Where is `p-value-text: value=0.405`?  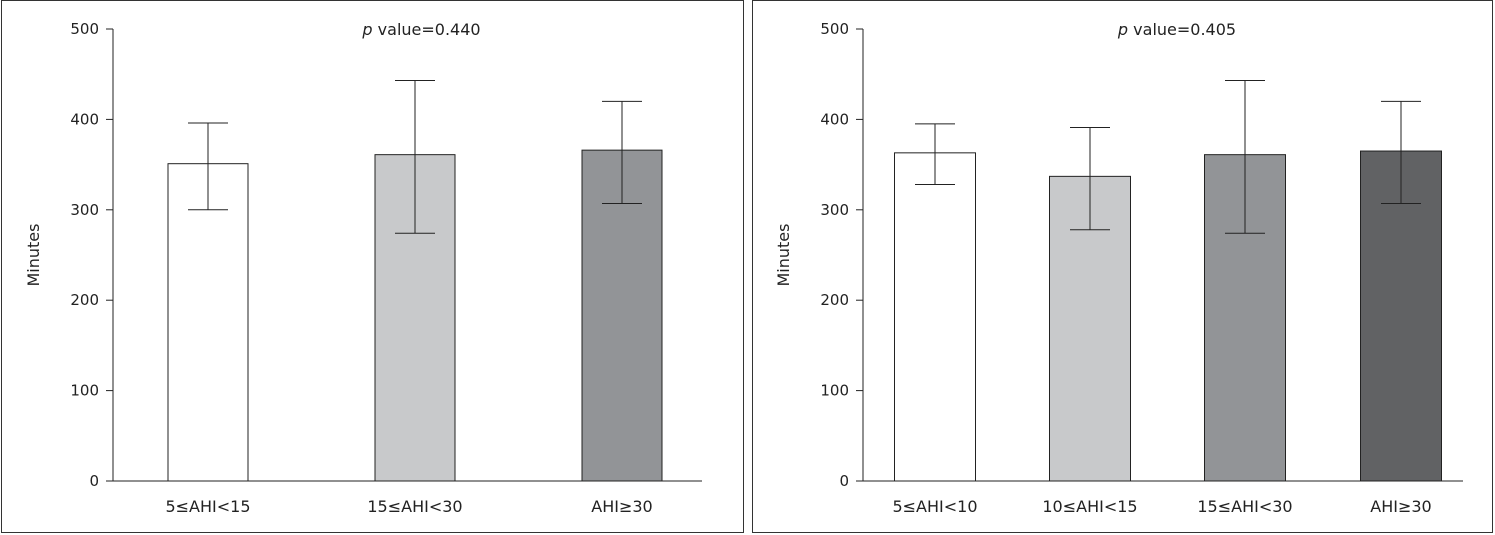
p-value-text: value=0.405 is located at coordinates (1182, 29).